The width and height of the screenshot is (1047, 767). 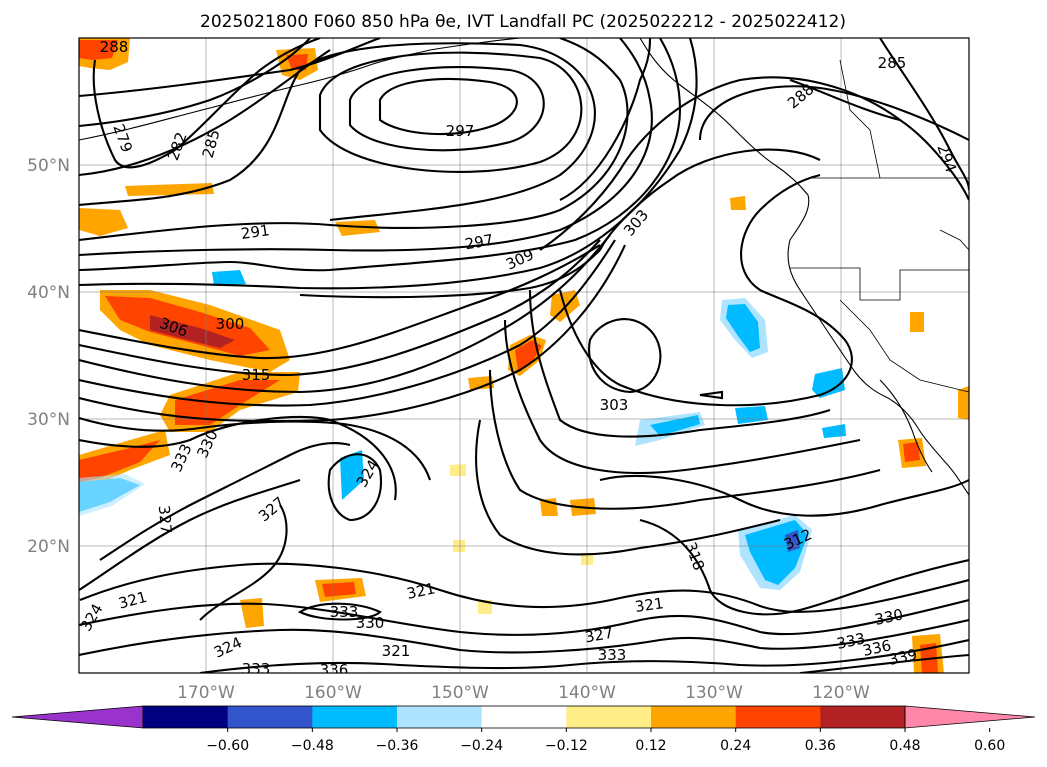 What do you see at coordinates (587, 693) in the screenshot?
I see `lon-label: 140°W` at bounding box center [587, 693].